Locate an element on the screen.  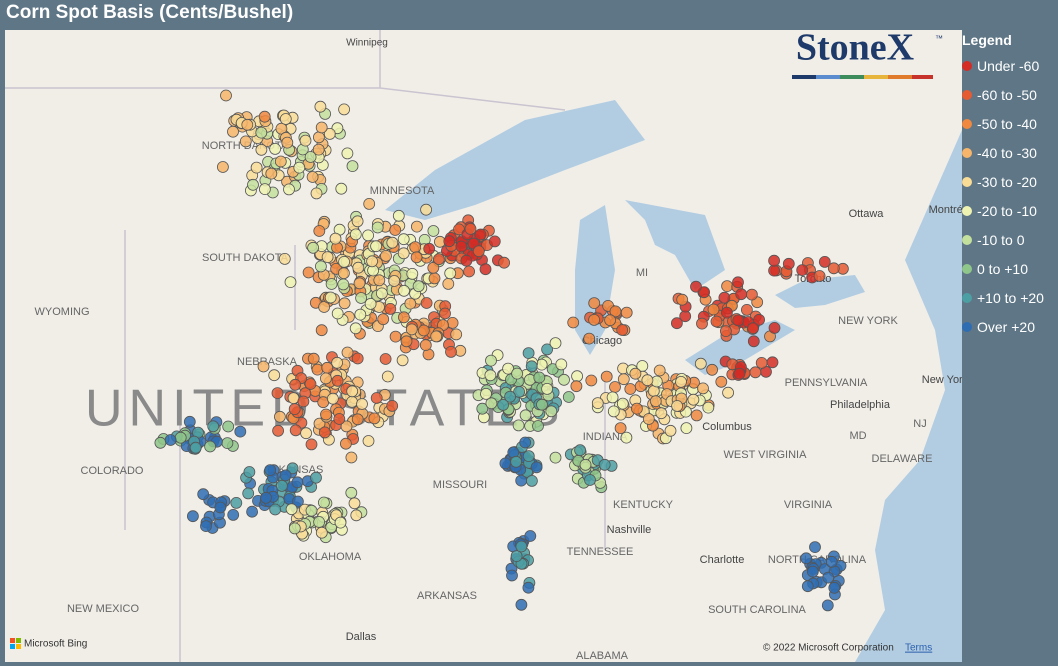
legend-item: 0 to +10 is located at coordinates (1010, 268).